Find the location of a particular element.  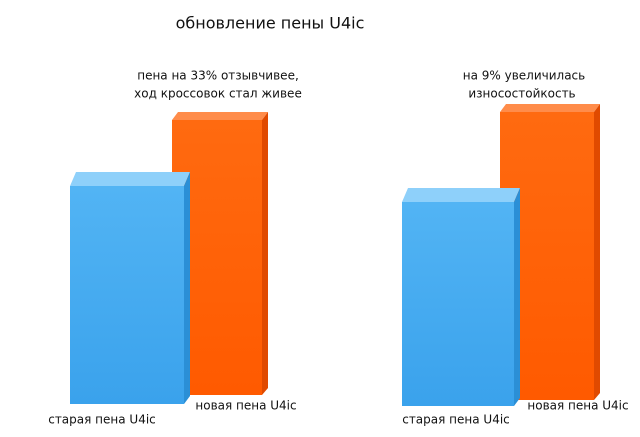

note-line: износостойкость is located at coordinates (521, 94).